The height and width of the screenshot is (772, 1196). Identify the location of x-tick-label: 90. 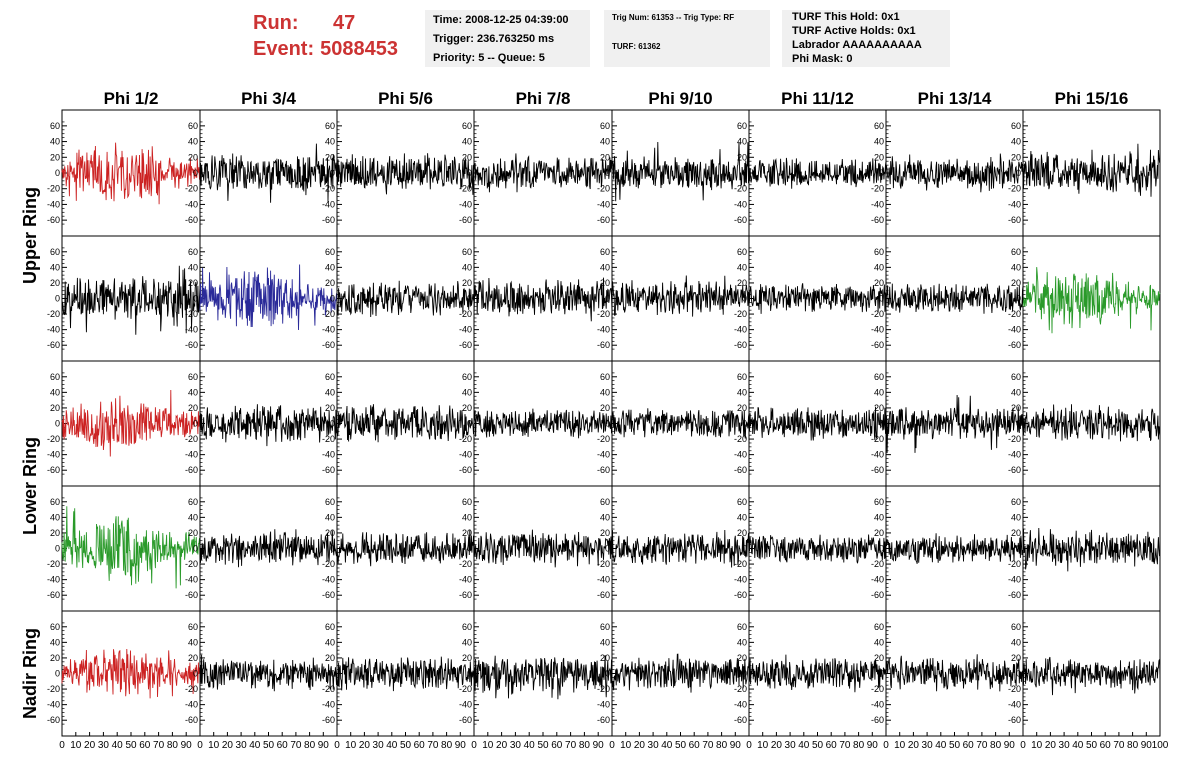
(324, 745).